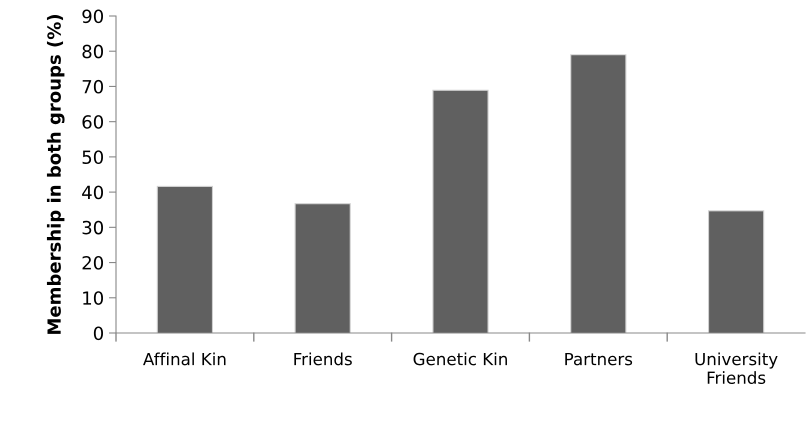  What do you see at coordinates (92, 51) in the screenshot?
I see `y-tick-label: 80` at bounding box center [92, 51].